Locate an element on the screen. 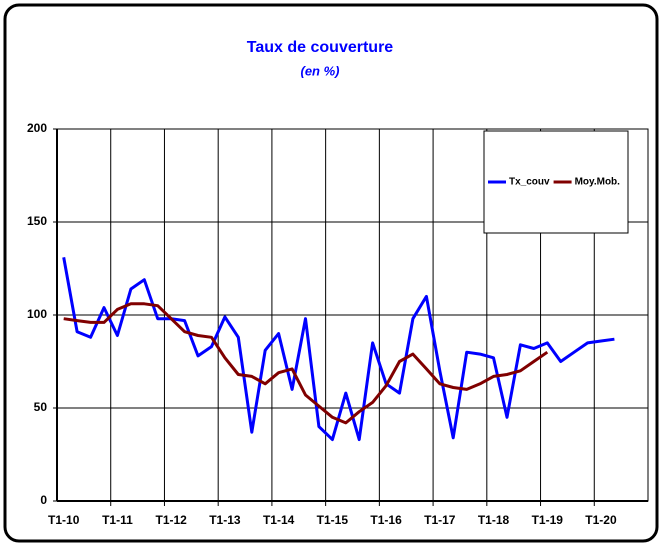  x-tick-label: T1-14 is located at coordinates (279, 520).